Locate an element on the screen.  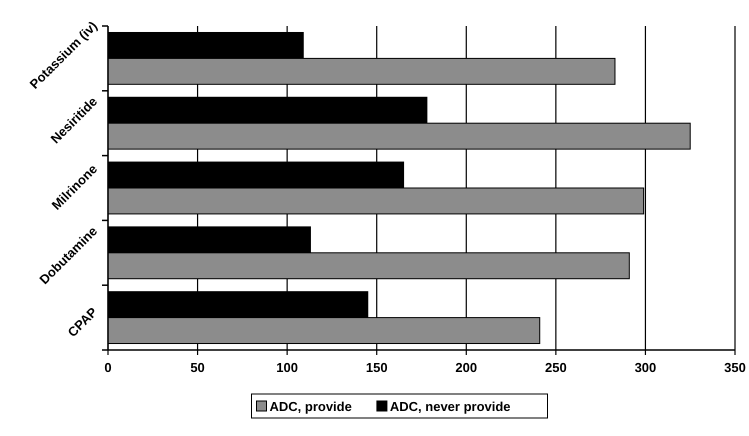
x-tick-label: 250 is located at coordinates (556, 367).